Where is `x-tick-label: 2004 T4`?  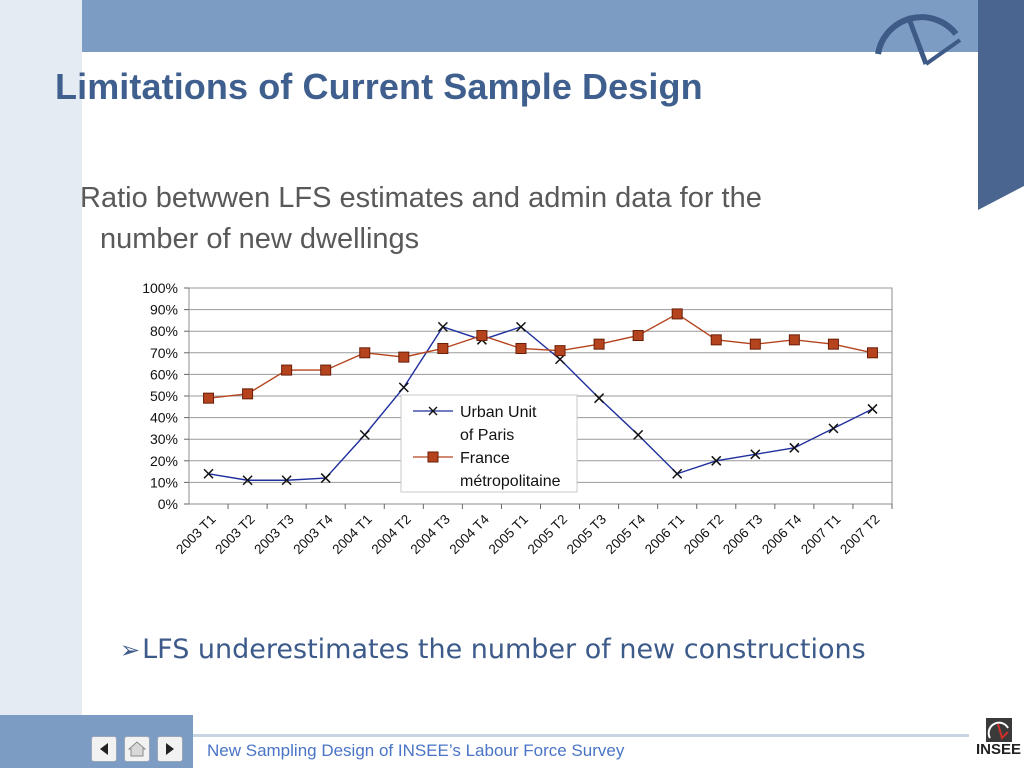 x-tick-label: 2004 T4 is located at coordinates (470, 534).